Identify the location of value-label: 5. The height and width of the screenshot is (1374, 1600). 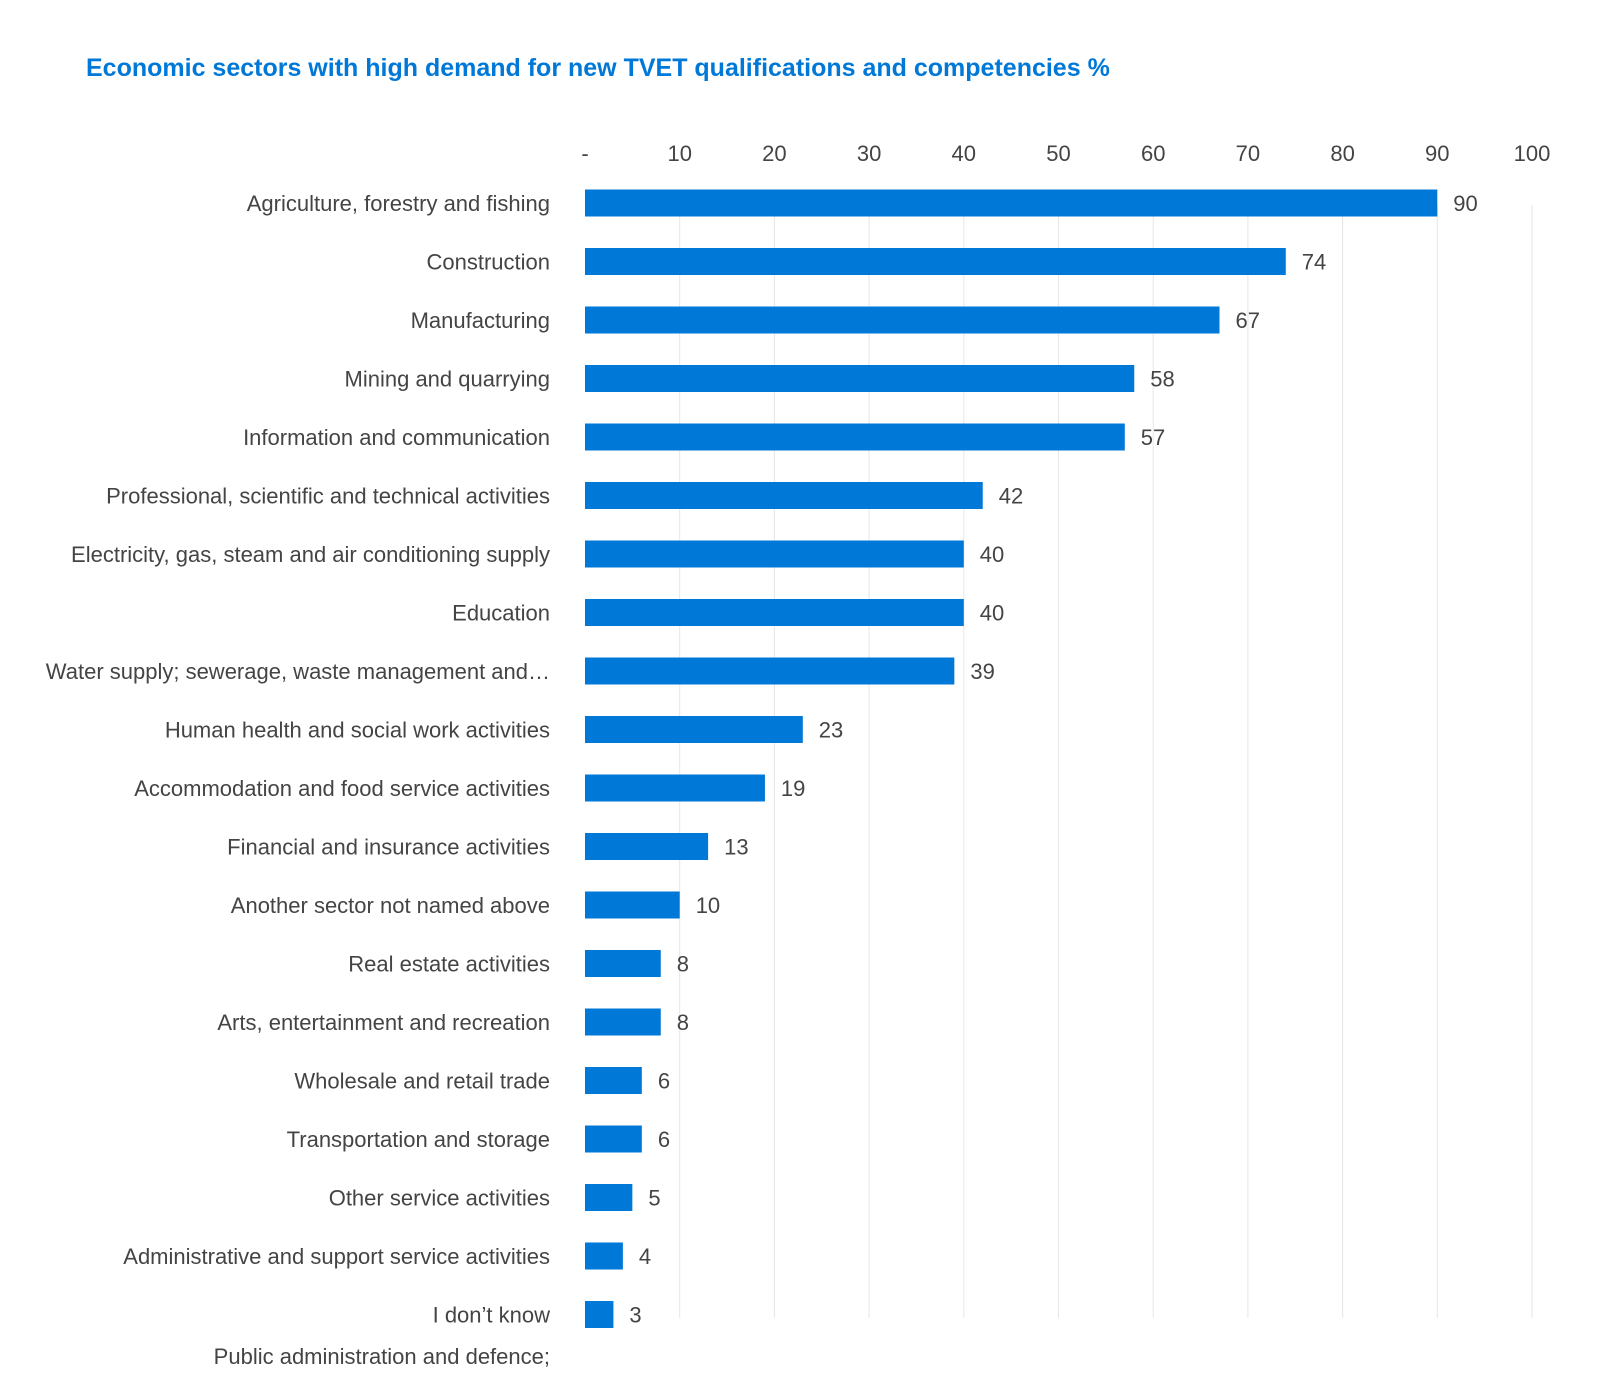
(654, 1198).